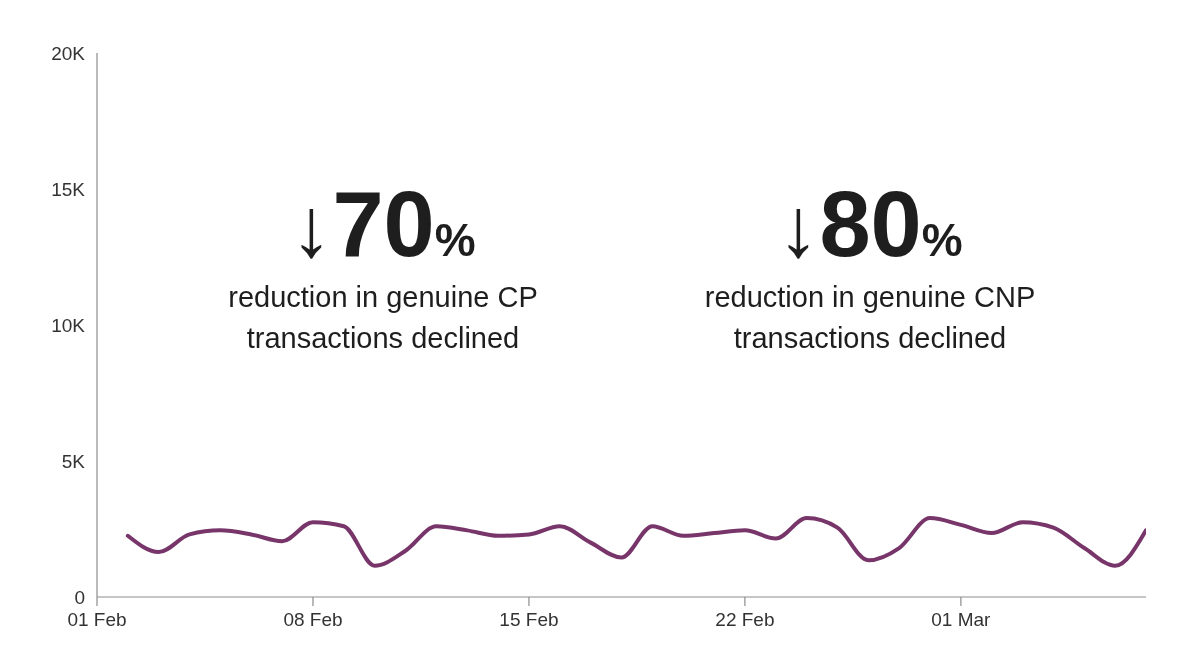  I want to click on y-tick-label: 20K, so click(68, 53).